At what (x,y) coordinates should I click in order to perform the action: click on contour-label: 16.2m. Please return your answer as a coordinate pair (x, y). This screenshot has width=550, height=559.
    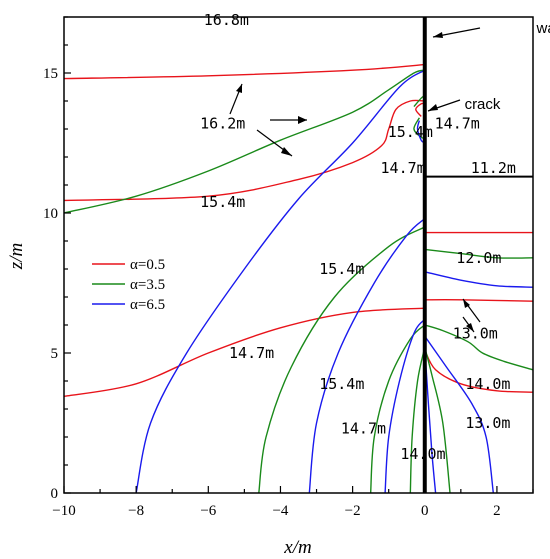
    Looking at the image, I should click on (222, 123).